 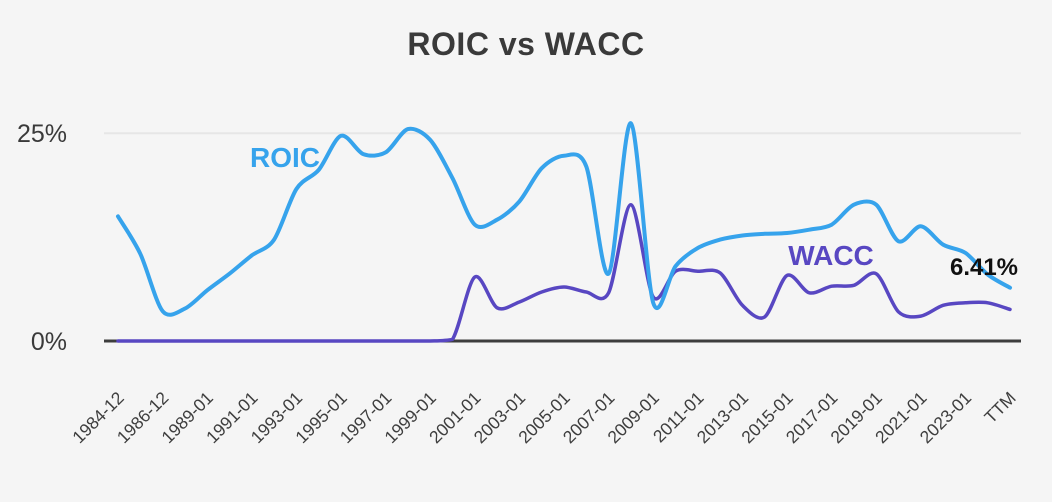 I want to click on roic-series-label: ROIC, so click(x=285, y=157).